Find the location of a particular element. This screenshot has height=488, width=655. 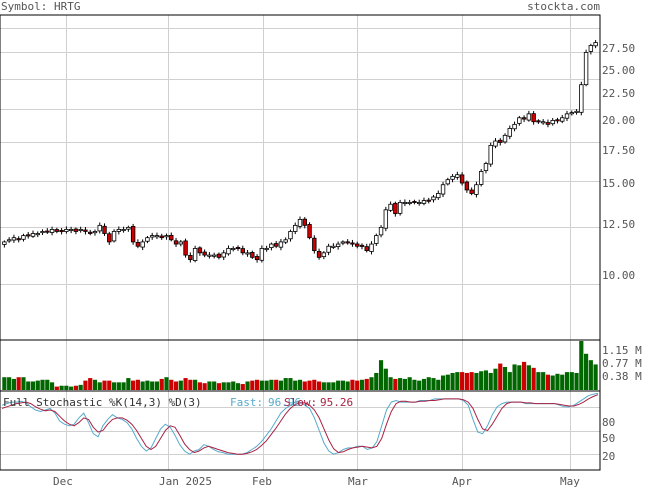

stochastic-tick-label: 80 is located at coordinates (609, 422).